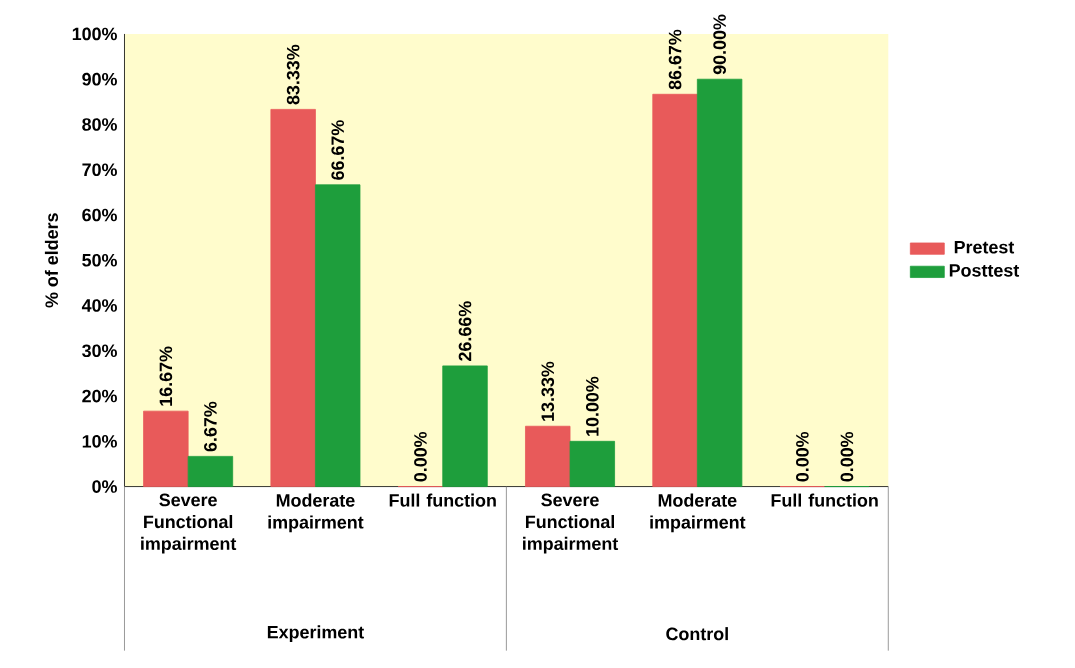 The image size is (1075, 668). What do you see at coordinates (99, 170) in the screenshot?
I see `y-tick-label: 70%` at bounding box center [99, 170].